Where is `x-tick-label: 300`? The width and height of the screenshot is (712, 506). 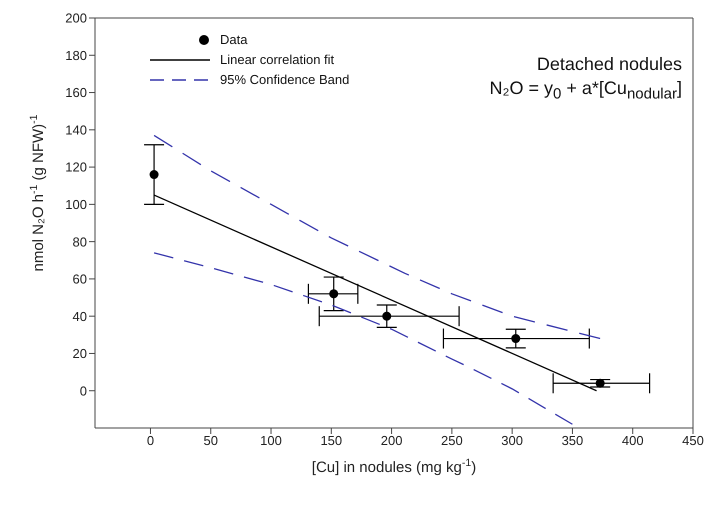
x-tick-label: 300 is located at coordinates (512, 440).